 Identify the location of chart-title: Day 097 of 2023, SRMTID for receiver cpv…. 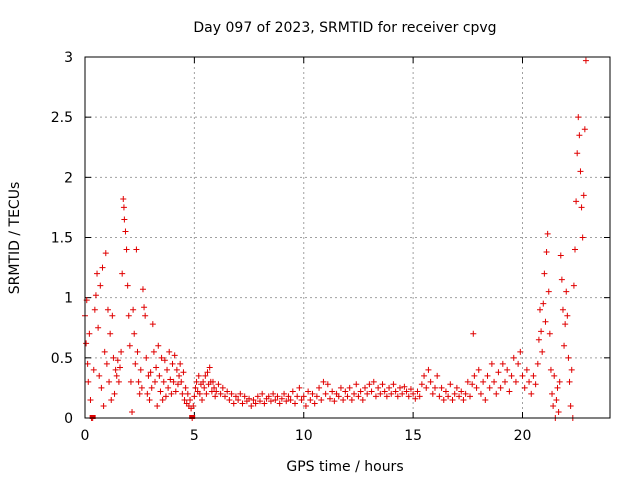
(344, 28).